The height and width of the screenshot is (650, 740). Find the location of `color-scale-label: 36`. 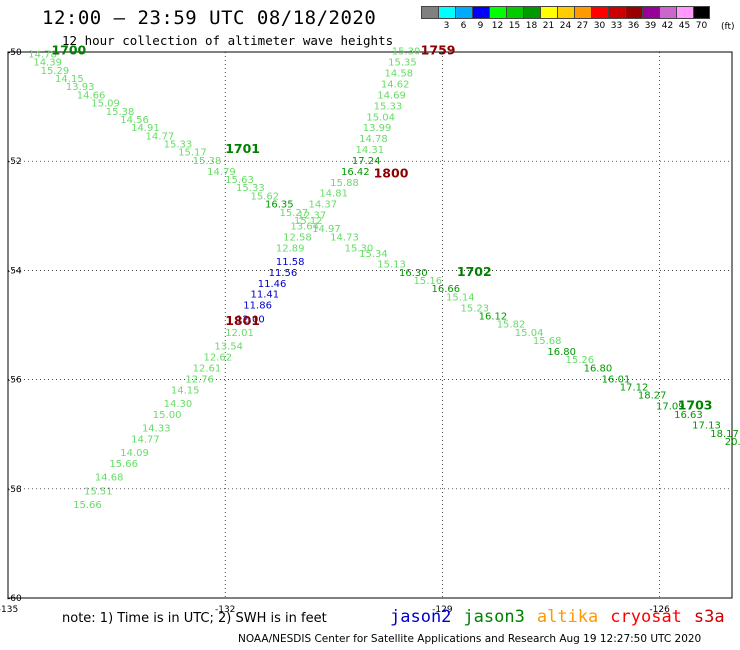

color-scale-label: 36 is located at coordinates (633, 26).